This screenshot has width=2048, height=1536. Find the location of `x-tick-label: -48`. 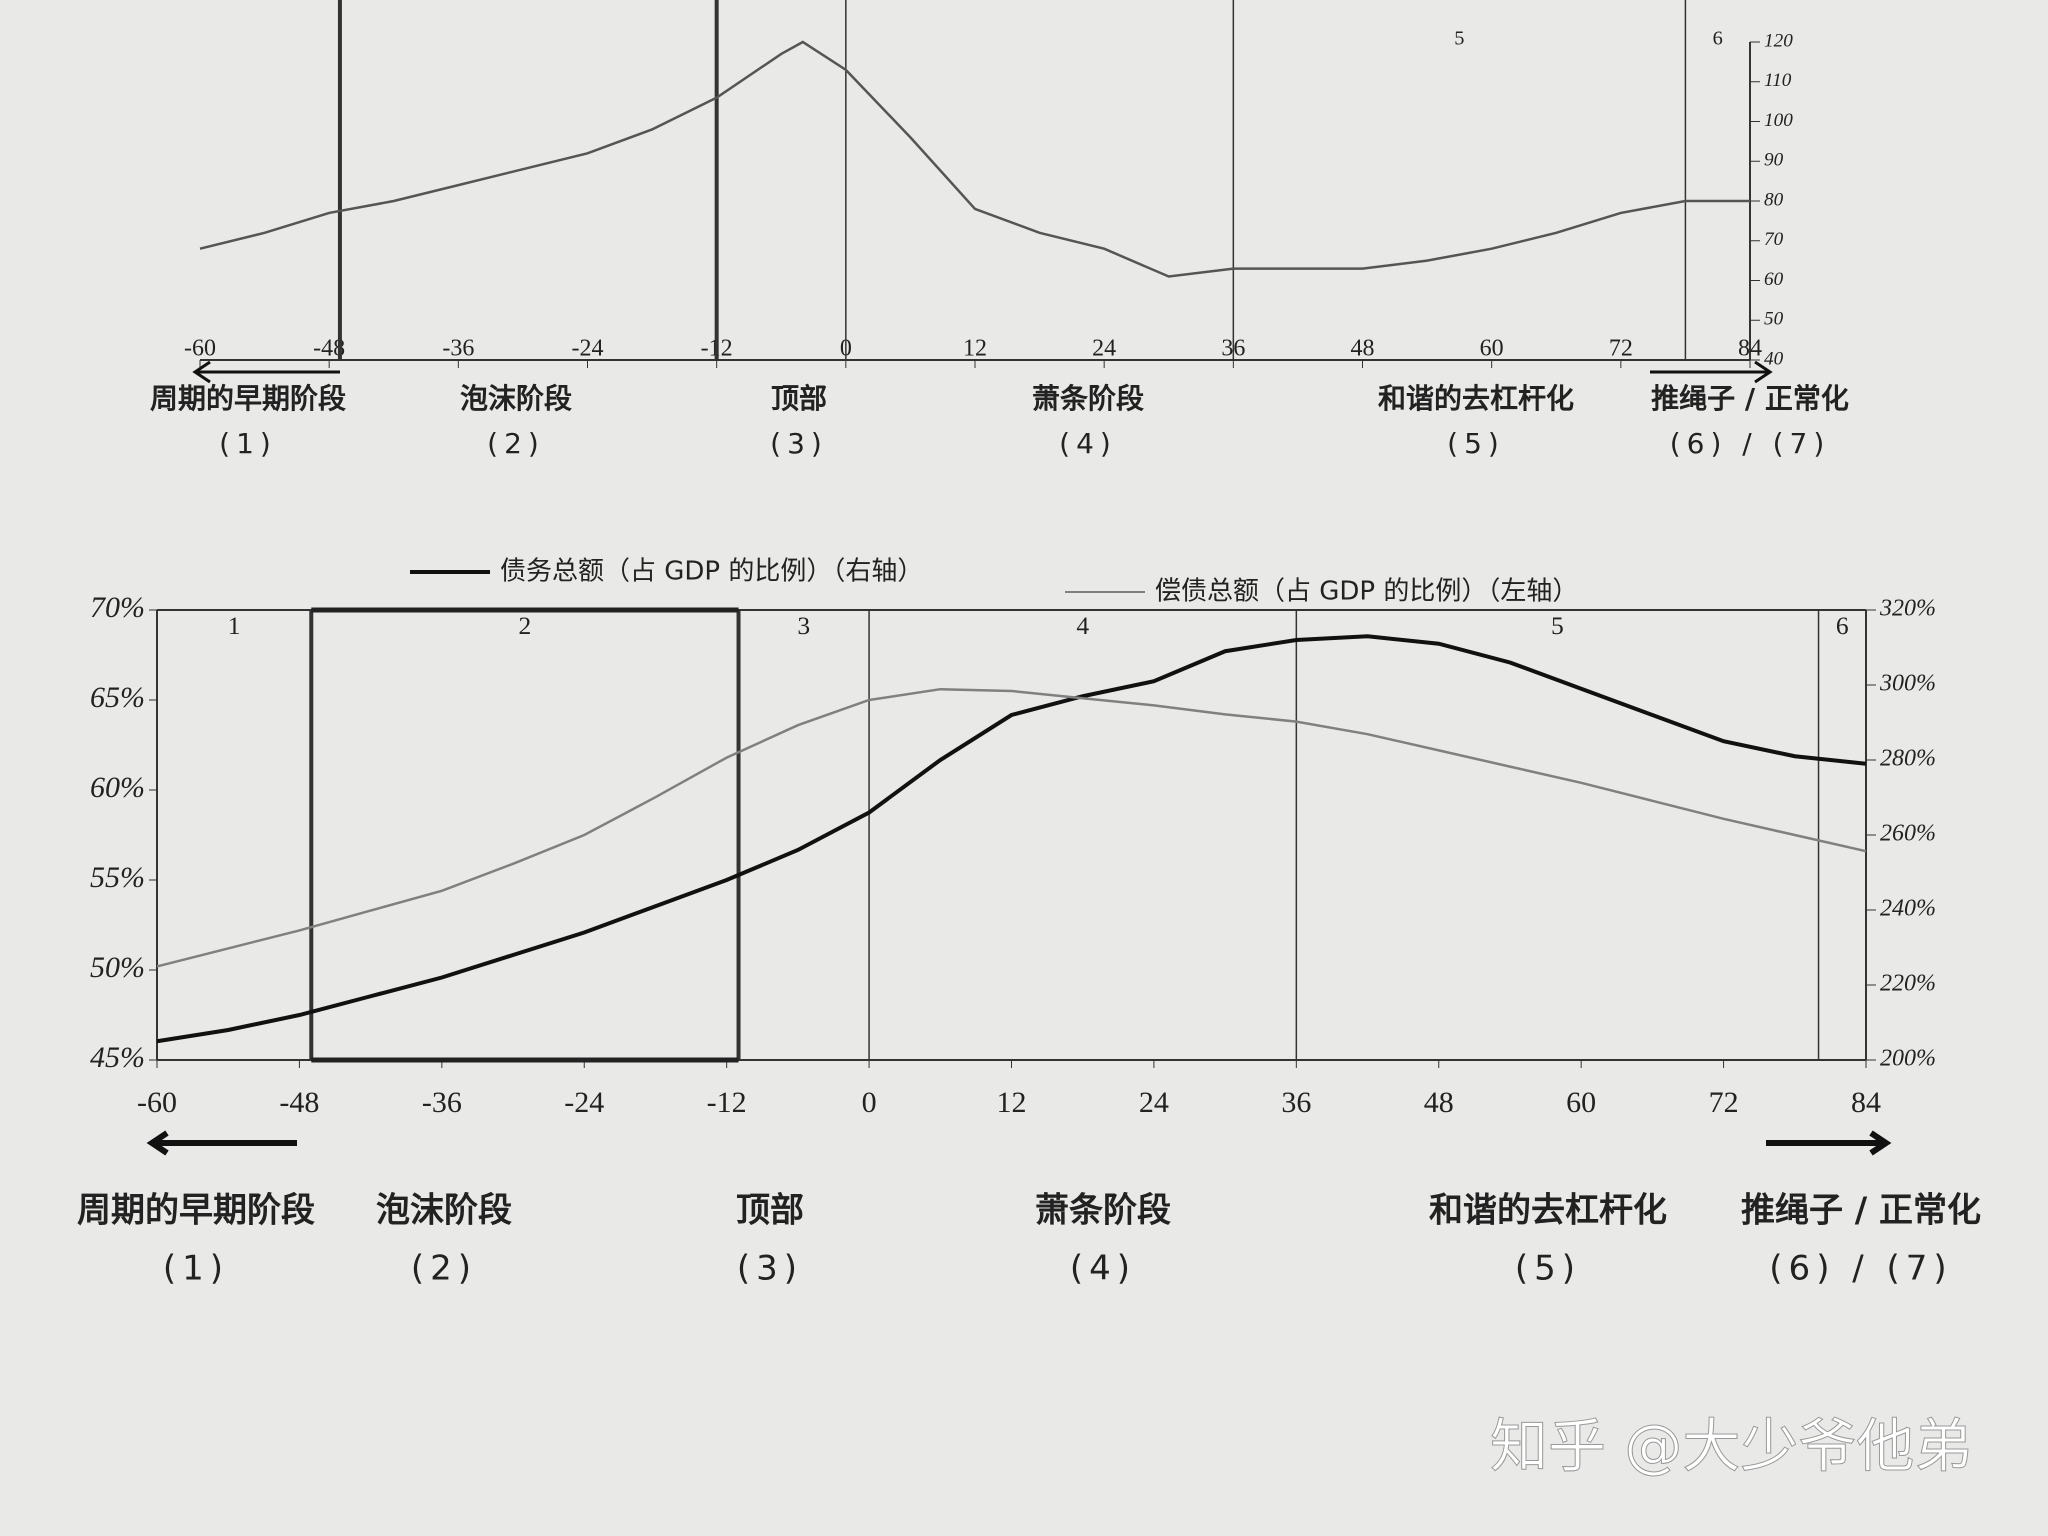

x-tick-label: -48 is located at coordinates (299, 1102).